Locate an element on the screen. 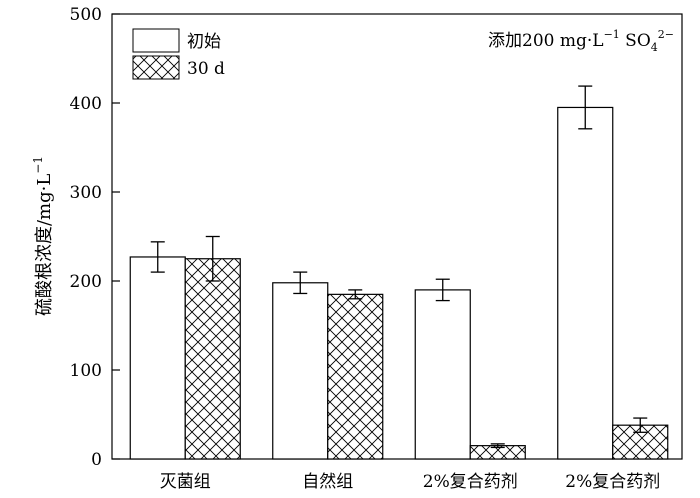 Image resolution: width=700 pixels, height=498 pixels. x-tick-label-2: 2%复合药剂 is located at coordinates (470, 482).